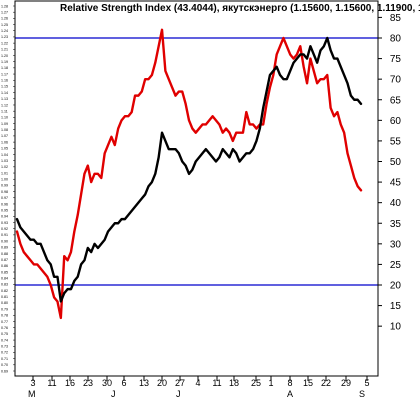  What do you see at coordinates (396, 183) in the screenshot?
I see `right-tick-label: 45` at bounding box center [396, 183].